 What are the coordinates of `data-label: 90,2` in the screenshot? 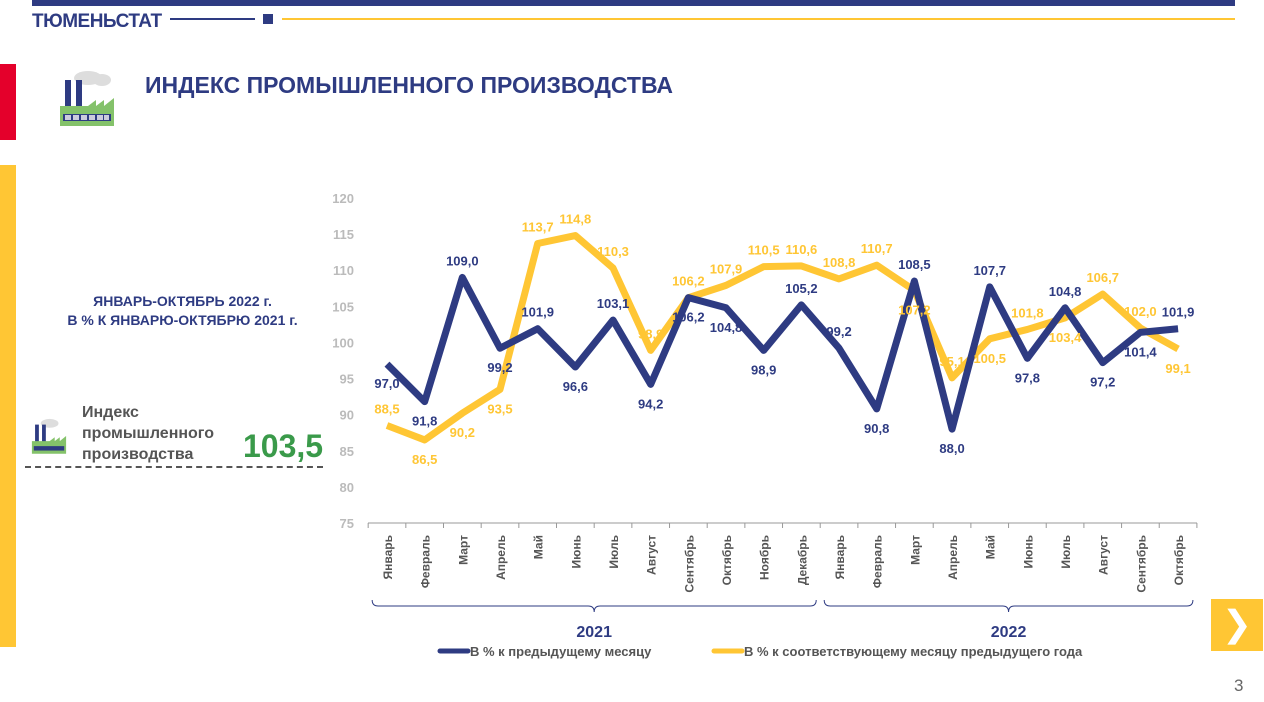 It's located at (462, 432).